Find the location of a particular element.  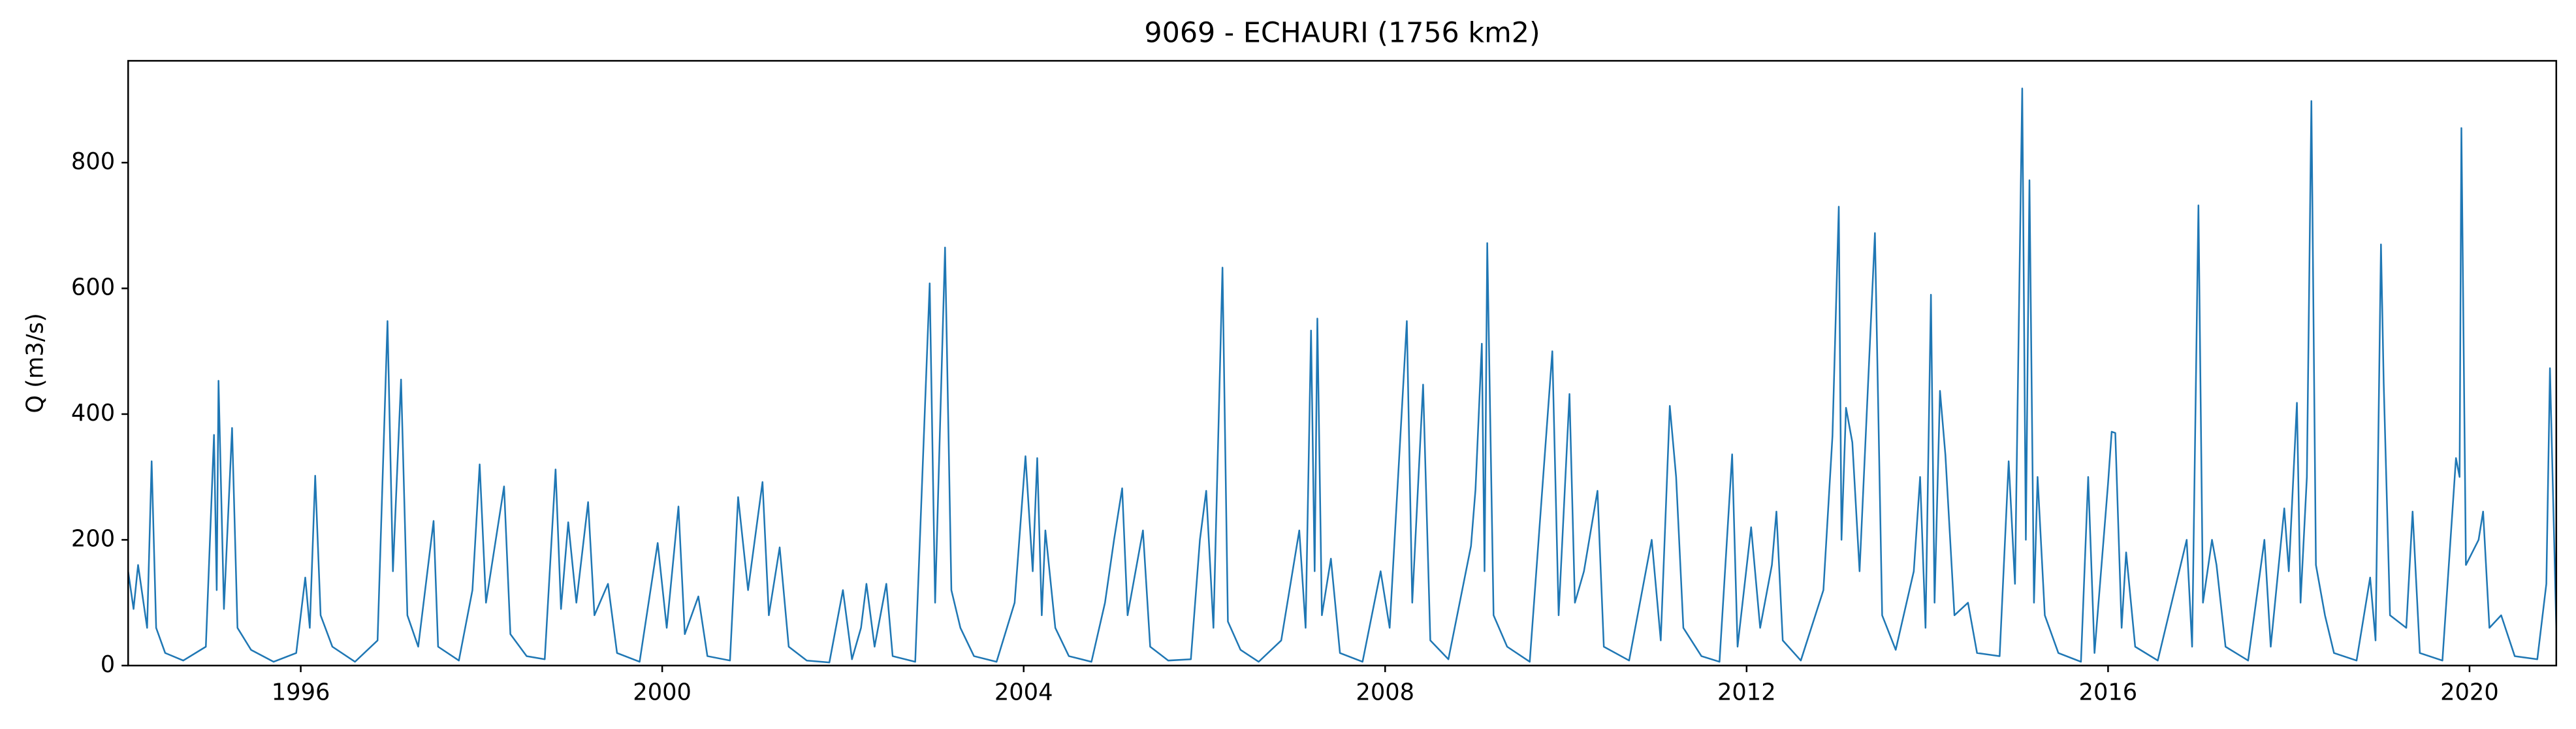

y-tick-label: 200 is located at coordinates (93, 538).